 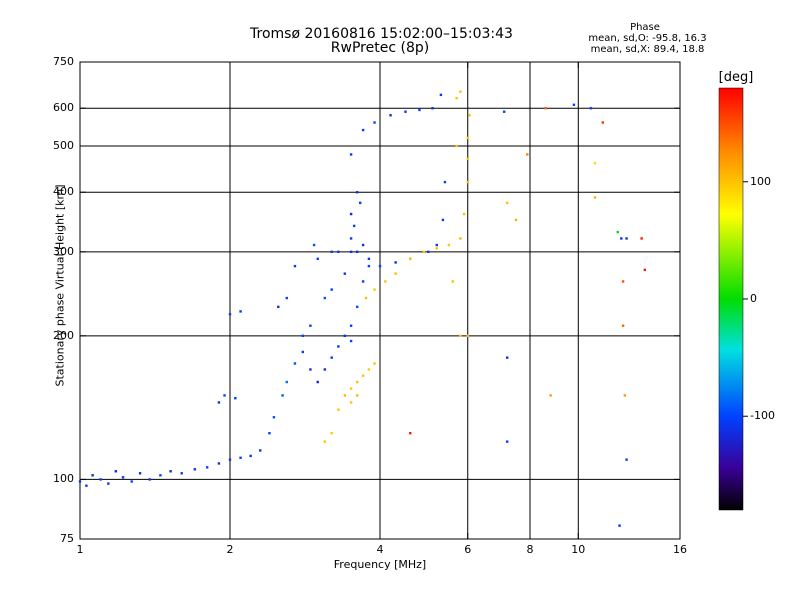 What do you see at coordinates (731, 299) in the screenshot?
I see `colorbar` at bounding box center [731, 299].